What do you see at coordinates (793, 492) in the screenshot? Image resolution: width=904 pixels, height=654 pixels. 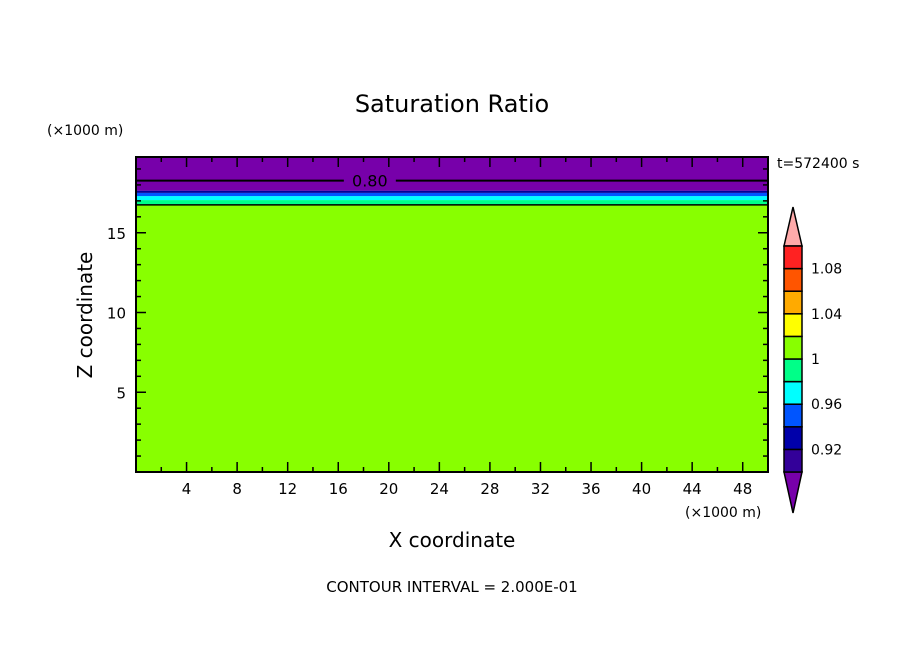 I see `colorbar-under-triangle` at bounding box center [793, 492].